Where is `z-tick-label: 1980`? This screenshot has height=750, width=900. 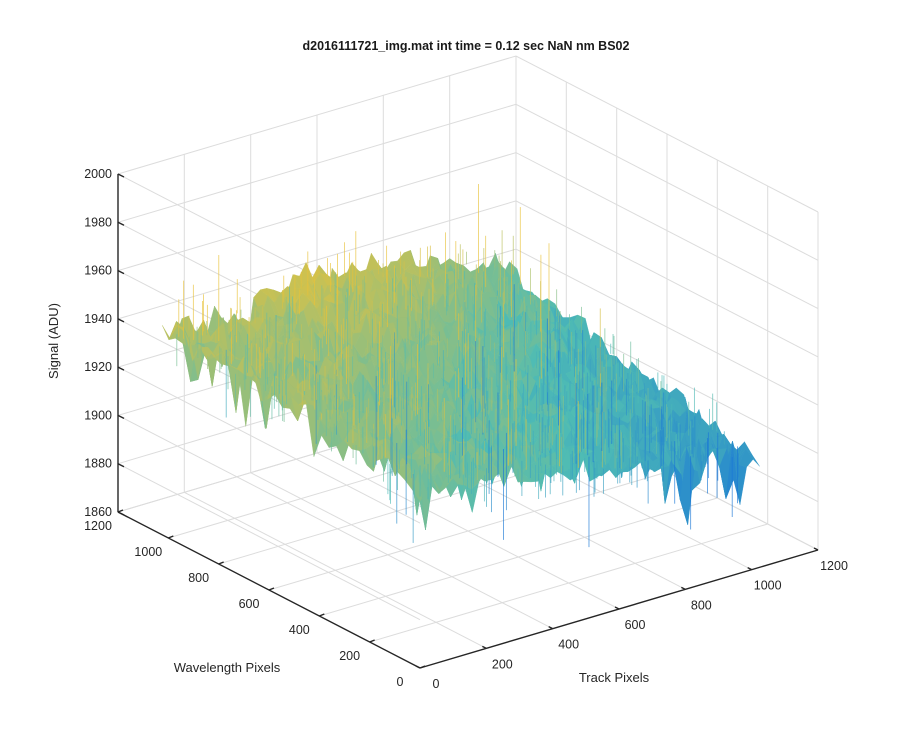 z-tick-label: 1980 is located at coordinates (98, 222).